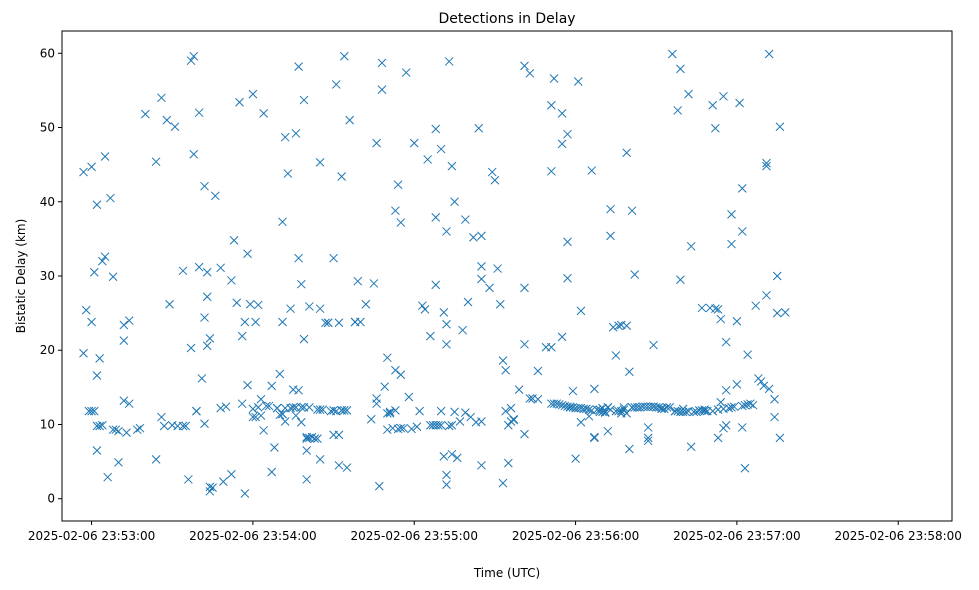 The height and width of the screenshot is (590, 979). Describe the element at coordinates (47, 350) in the screenshot. I see `y-tick-label: 20` at that location.